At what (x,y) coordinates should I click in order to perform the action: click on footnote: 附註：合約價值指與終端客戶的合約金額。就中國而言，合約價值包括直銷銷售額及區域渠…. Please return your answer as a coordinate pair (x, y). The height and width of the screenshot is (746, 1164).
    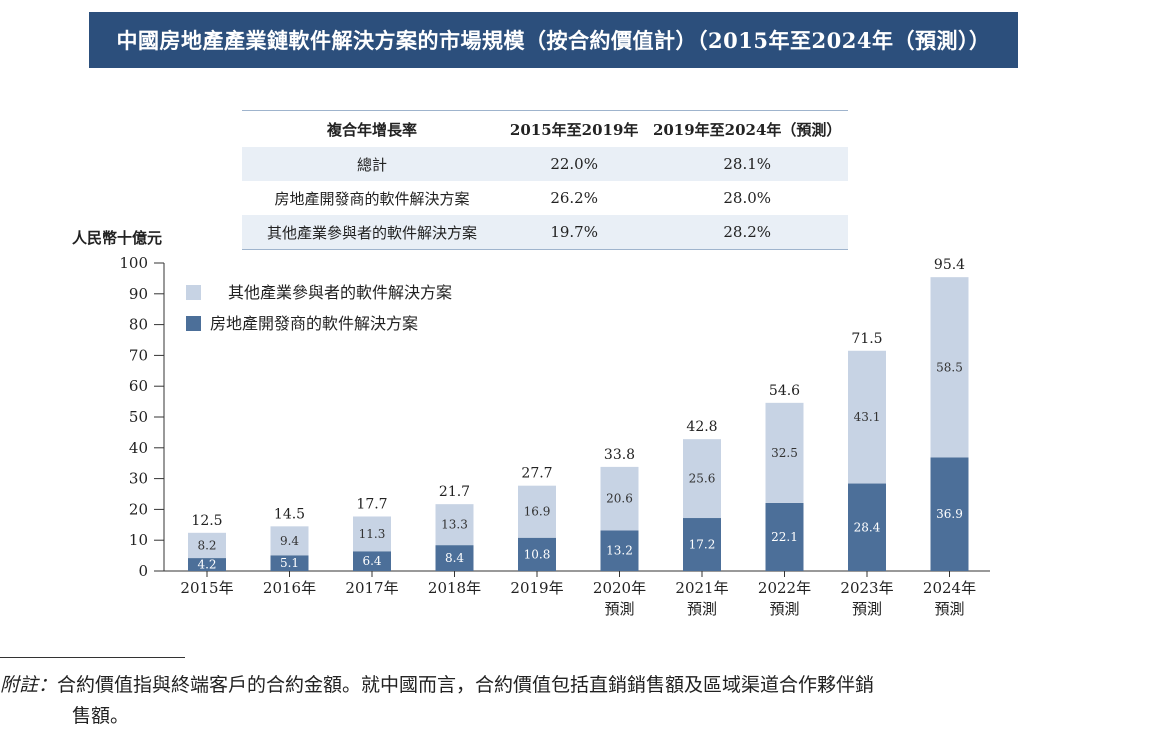
    Looking at the image, I should click on (550, 701).